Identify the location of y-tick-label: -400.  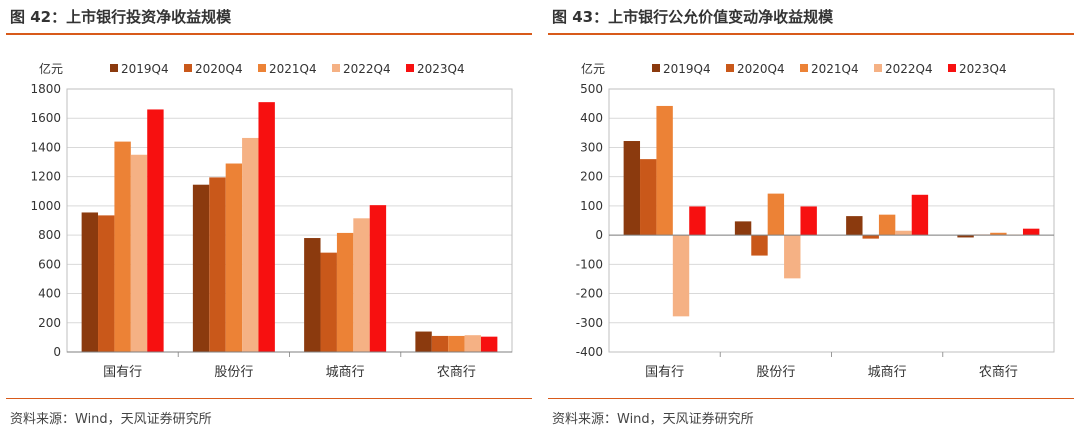
(589, 352).